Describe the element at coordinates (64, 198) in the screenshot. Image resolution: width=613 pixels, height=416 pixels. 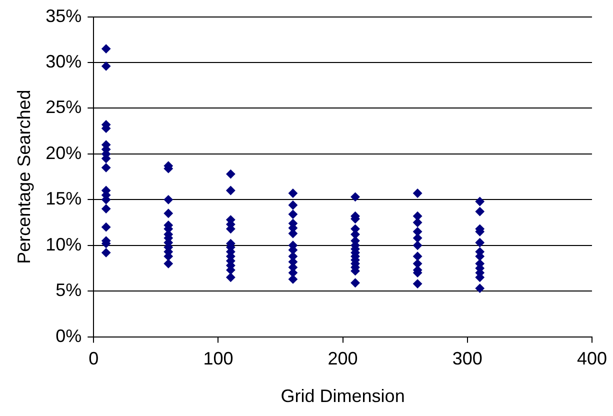
I see `y-tick-label: 15%` at that location.